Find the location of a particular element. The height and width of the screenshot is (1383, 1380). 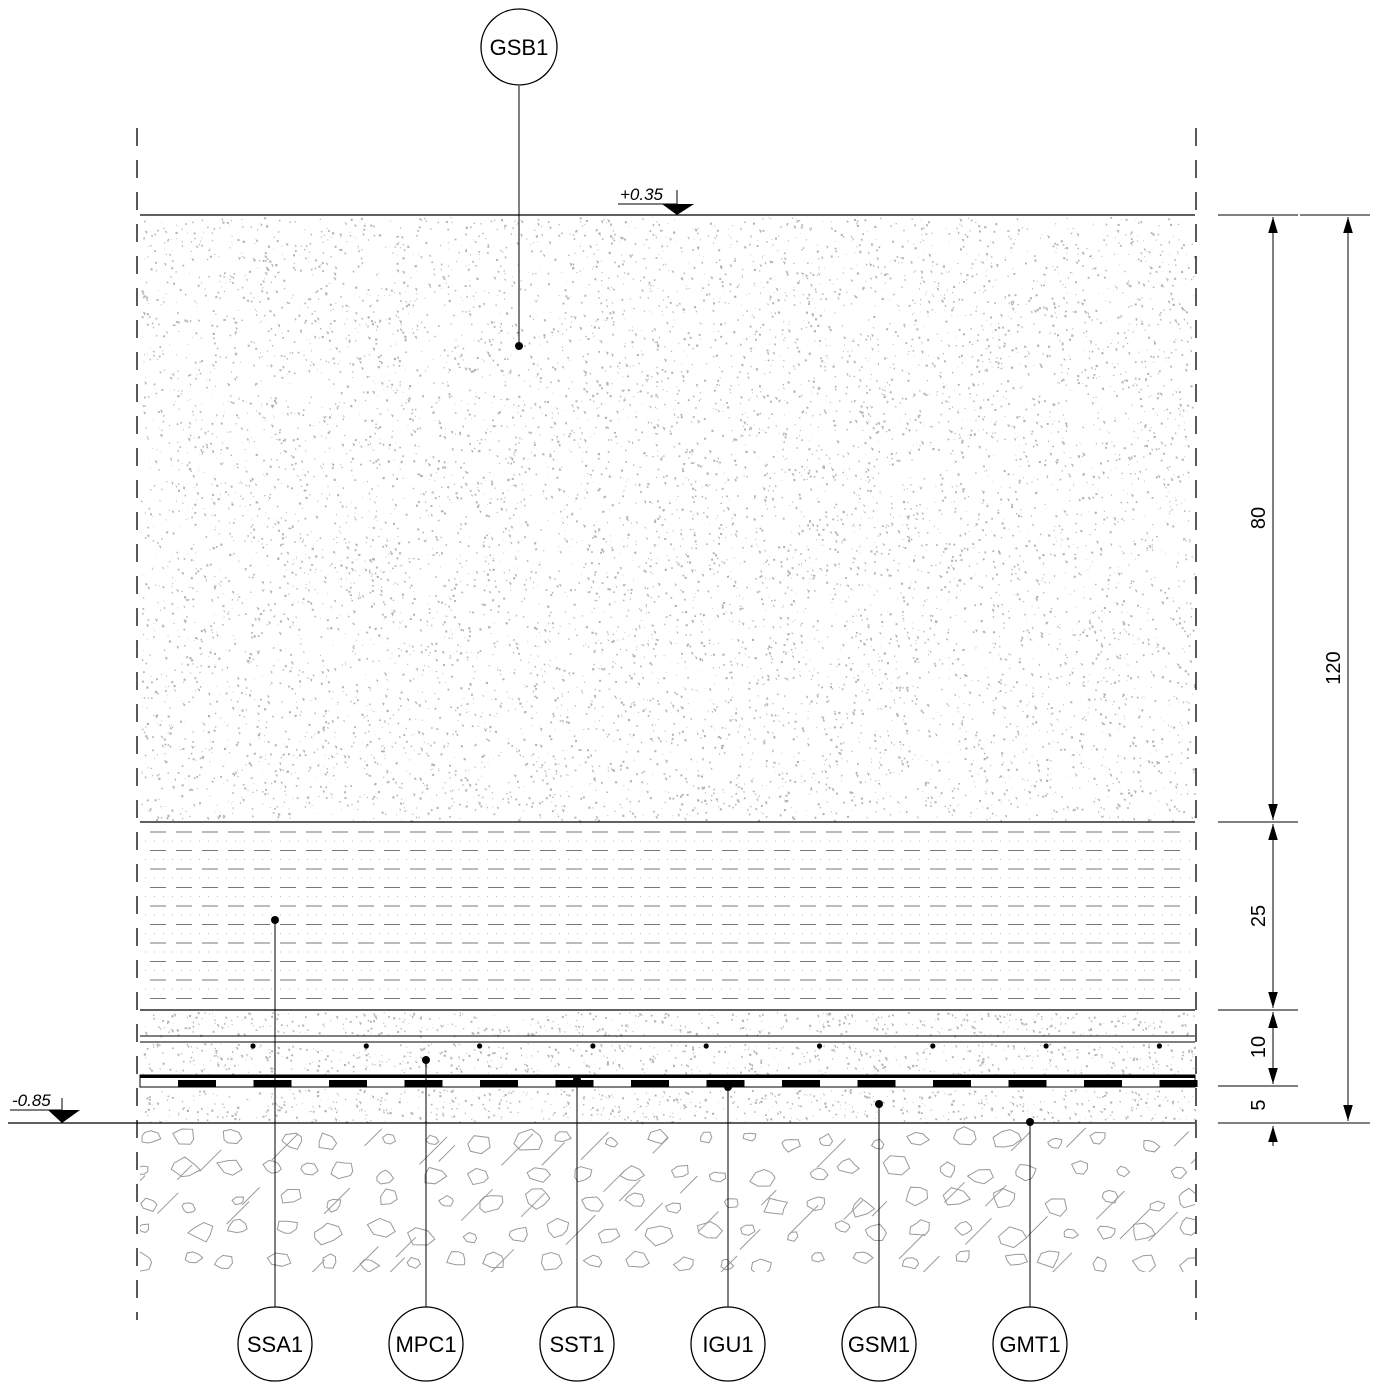

layer-gmt1-gravel is located at coordinates (667, 1199).